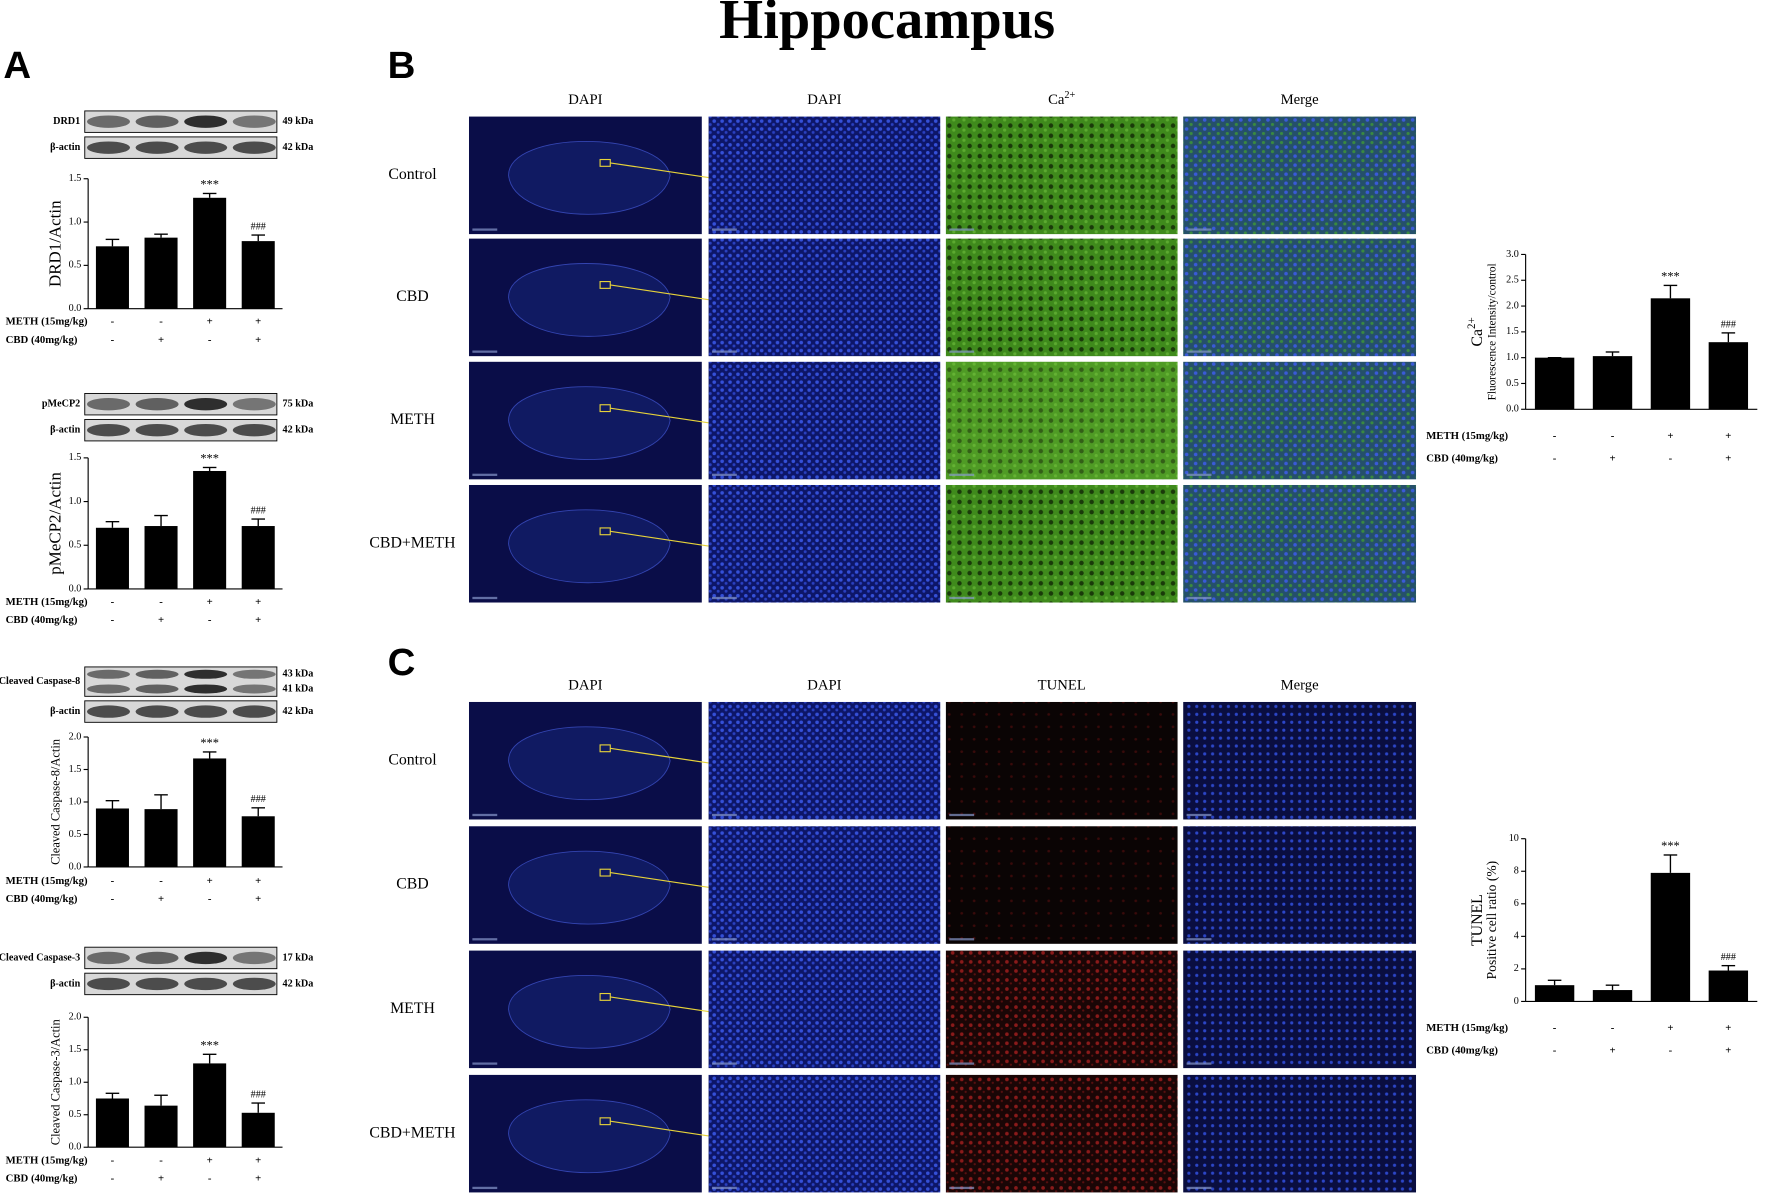  Describe the element at coordinates (55, 801) in the screenshot. I see `y-axis-label: Cleaved Caspase-8/Actin` at that location.